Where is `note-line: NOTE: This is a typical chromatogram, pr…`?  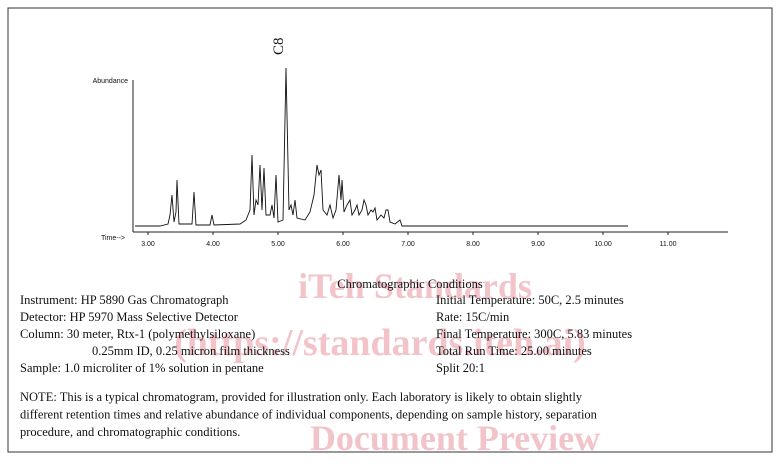 note-line: NOTE: This is a typical chromatogram, pr… is located at coordinates (301, 397).